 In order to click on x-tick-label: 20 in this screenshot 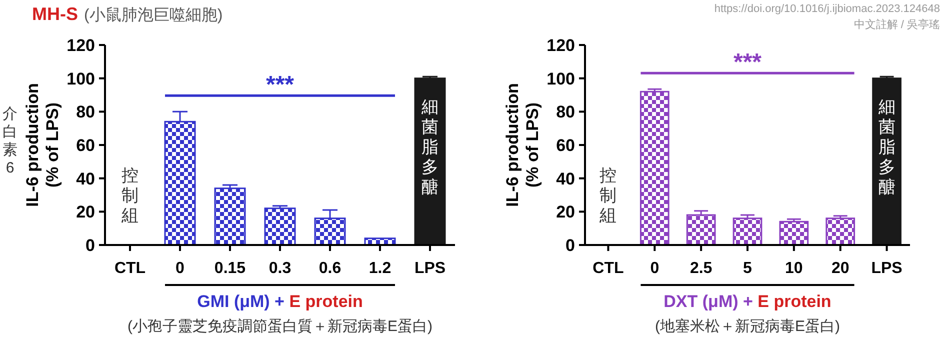, I will do `click(840, 268)`.